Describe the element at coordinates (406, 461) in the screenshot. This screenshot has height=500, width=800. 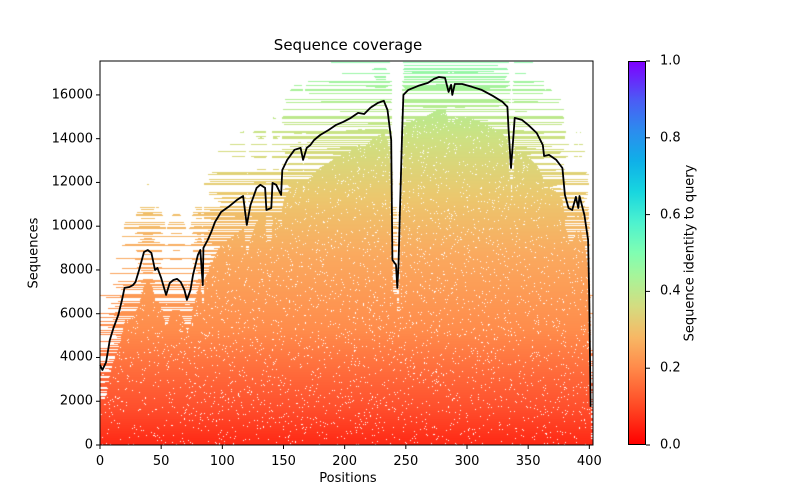
I see `x-tick-label: 250` at that location.